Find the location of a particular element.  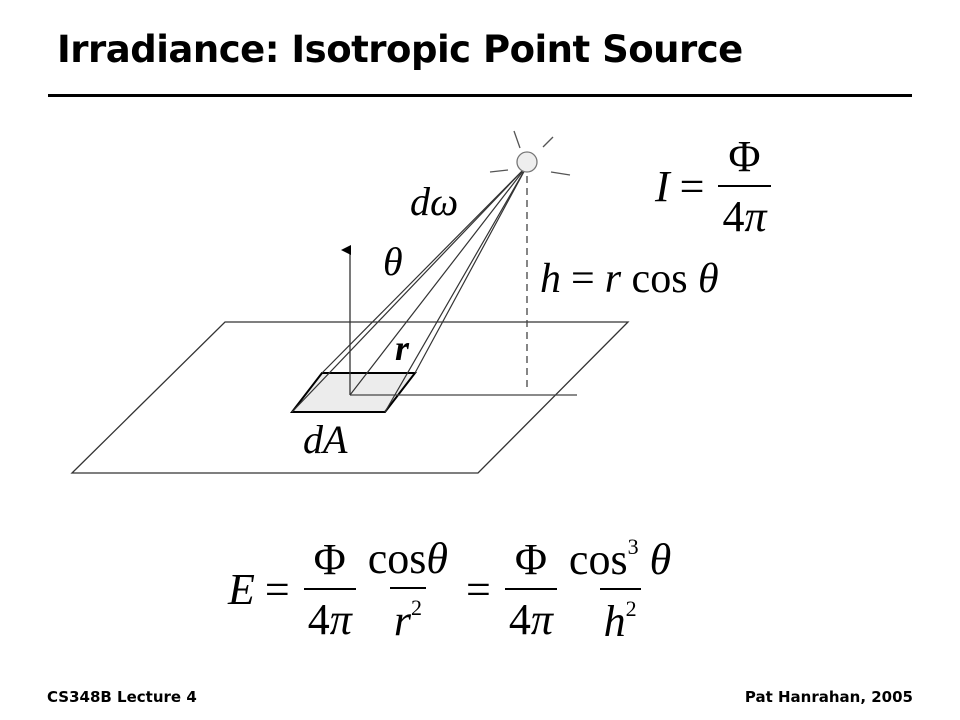

surface-plane is located at coordinates (350, 397).